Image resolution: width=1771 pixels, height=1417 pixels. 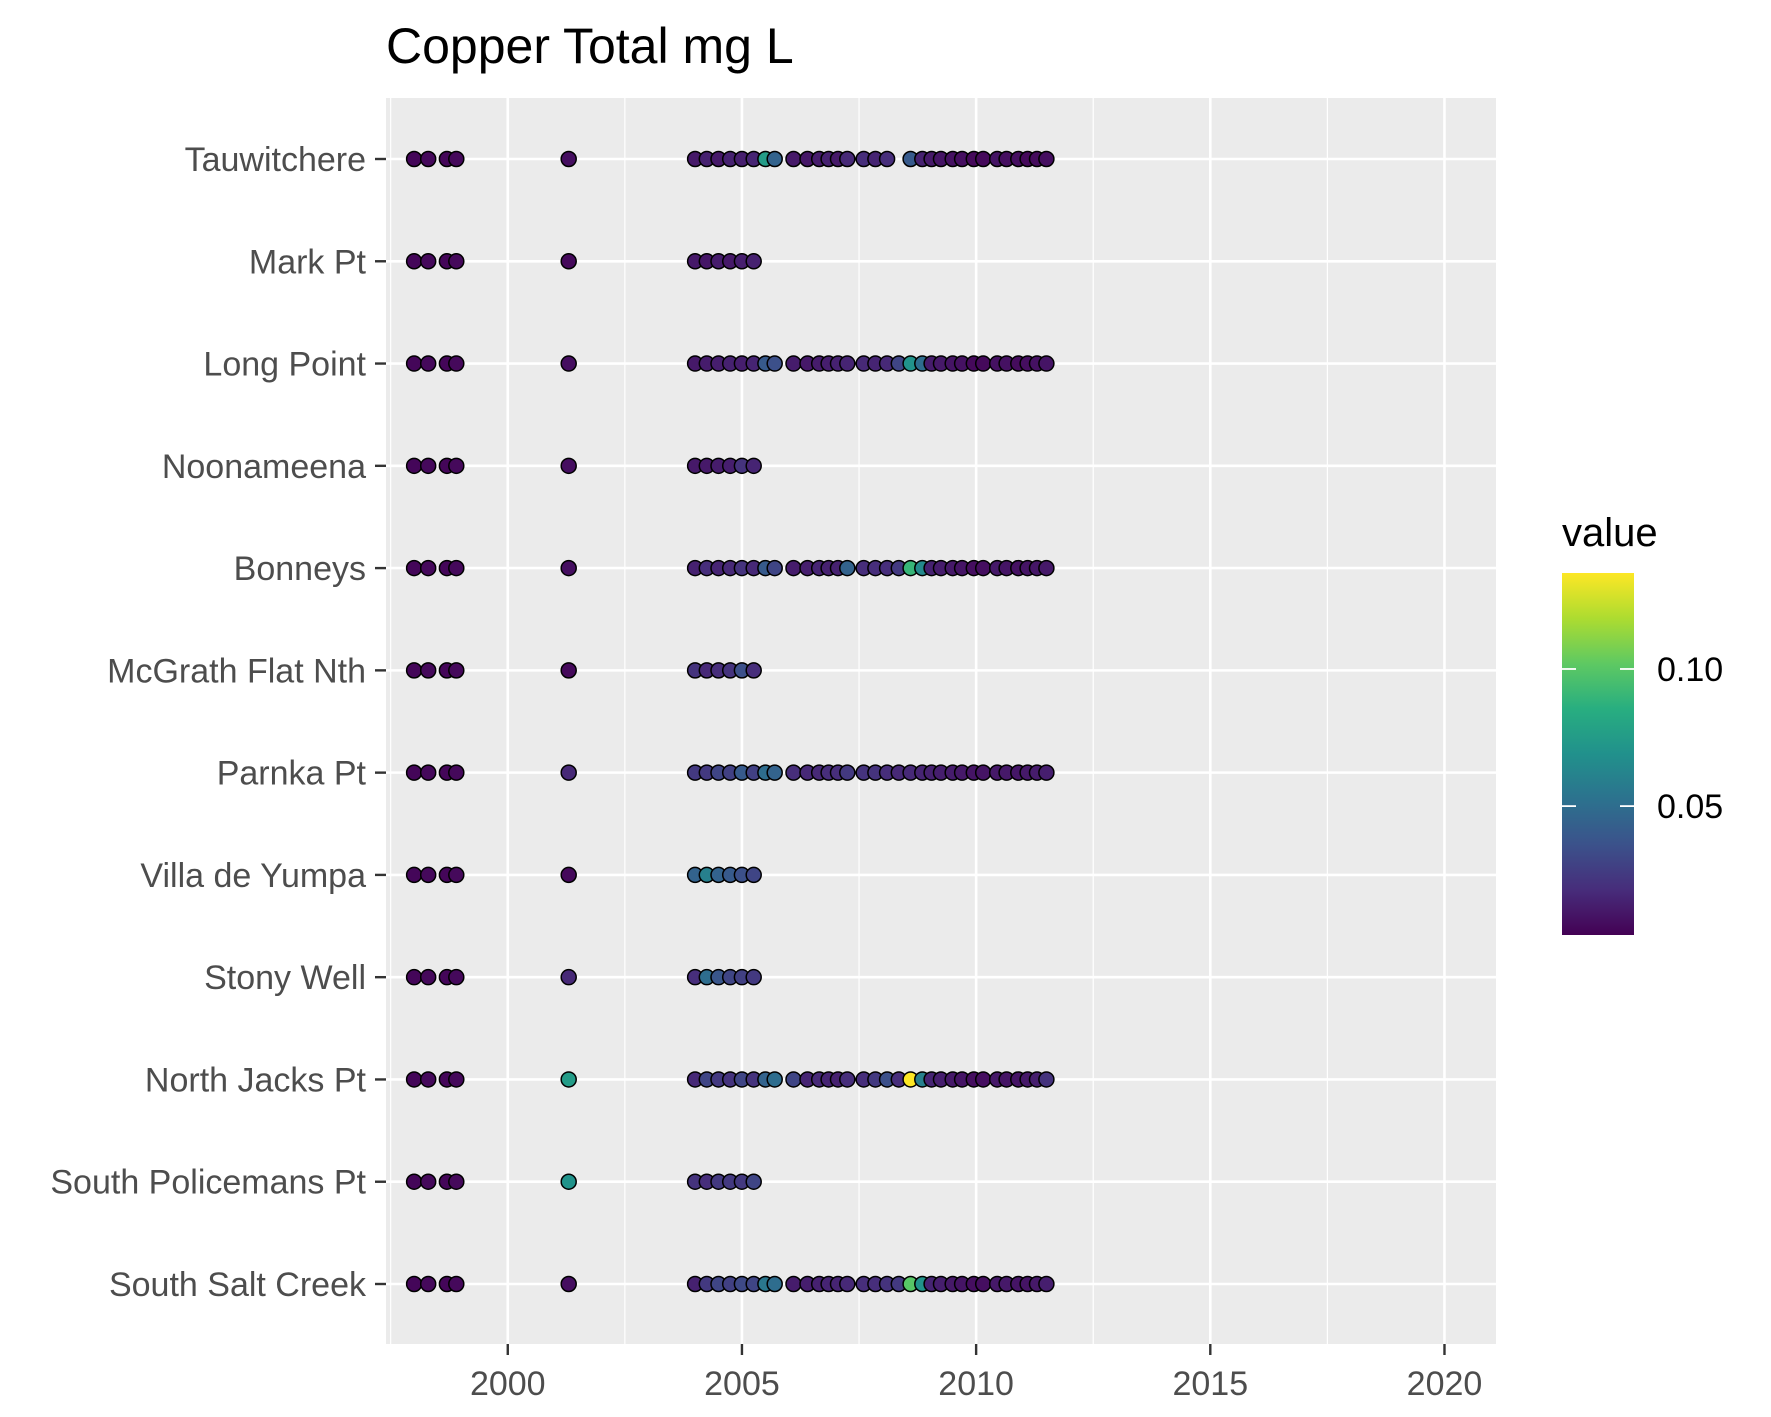 What do you see at coordinates (275, 160) in the screenshot?
I see `y-tick-label: Tauwitchere` at bounding box center [275, 160].